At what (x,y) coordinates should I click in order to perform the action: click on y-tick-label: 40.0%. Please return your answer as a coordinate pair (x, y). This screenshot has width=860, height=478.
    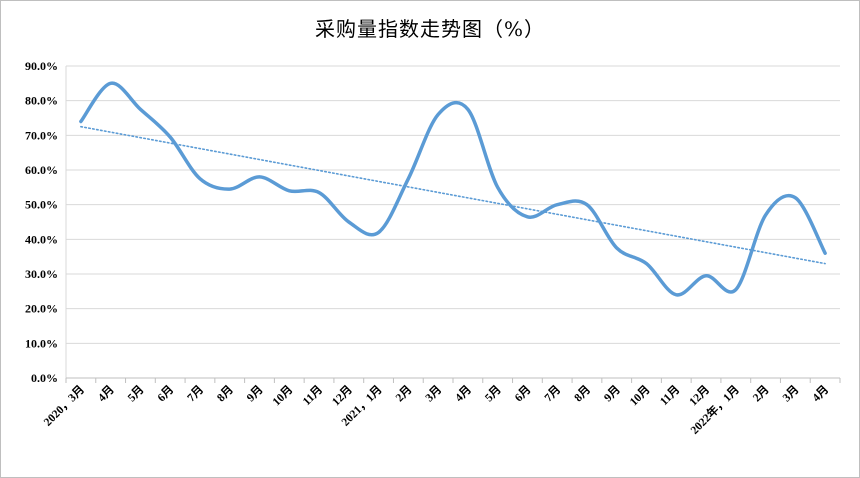
    Looking at the image, I should click on (41, 239).